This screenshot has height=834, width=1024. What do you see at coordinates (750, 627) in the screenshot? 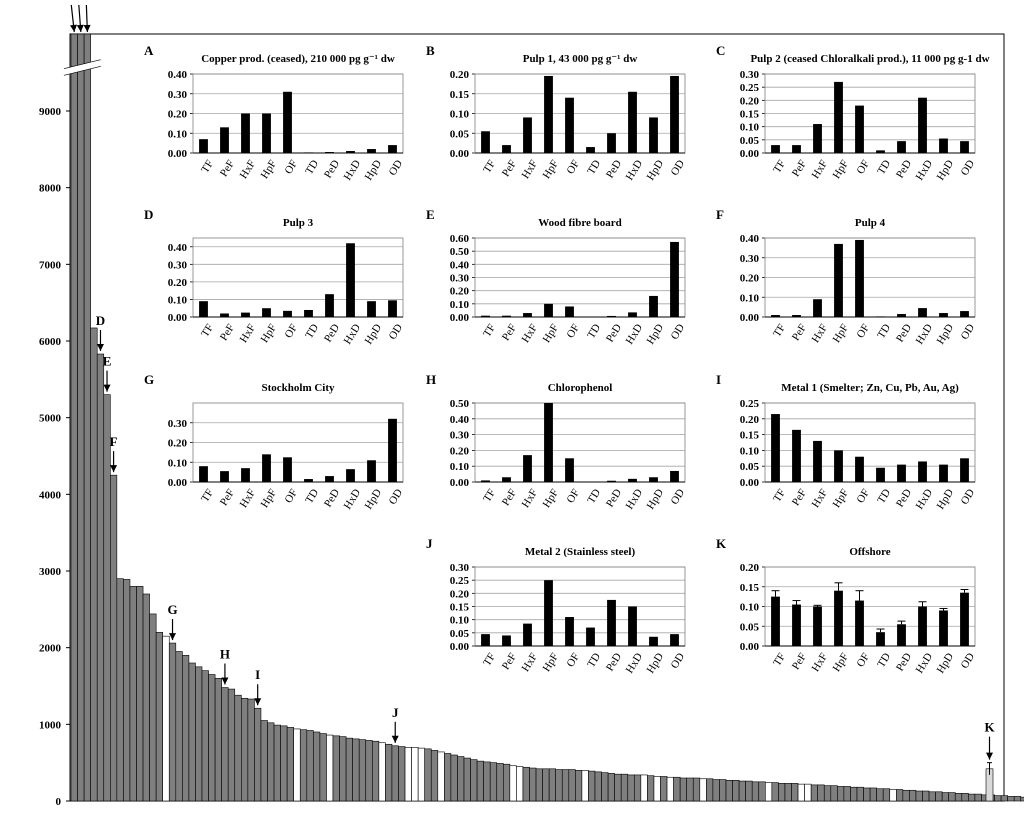
I see `y-tick-label: 0.05` at bounding box center [750, 627].